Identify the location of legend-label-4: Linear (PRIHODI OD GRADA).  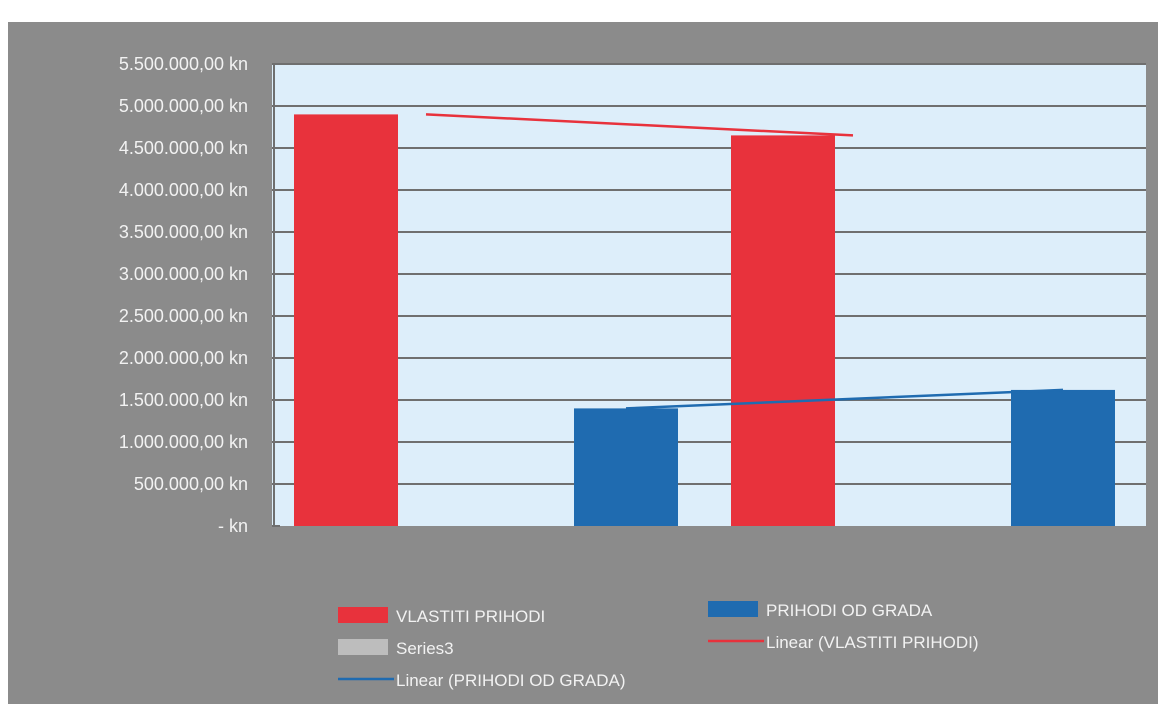
(511, 680).